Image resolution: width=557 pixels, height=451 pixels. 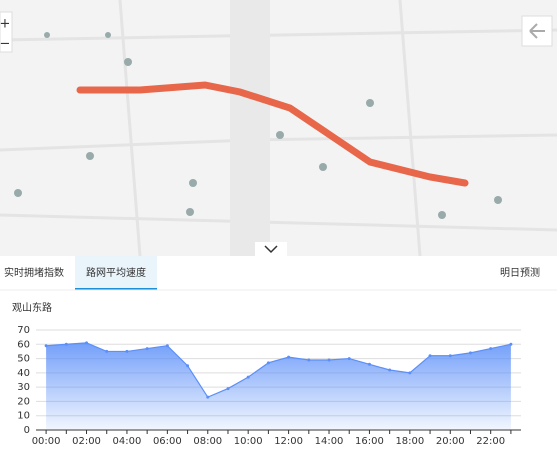 I want to click on active-tab-bg, so click(x=116, y=273).